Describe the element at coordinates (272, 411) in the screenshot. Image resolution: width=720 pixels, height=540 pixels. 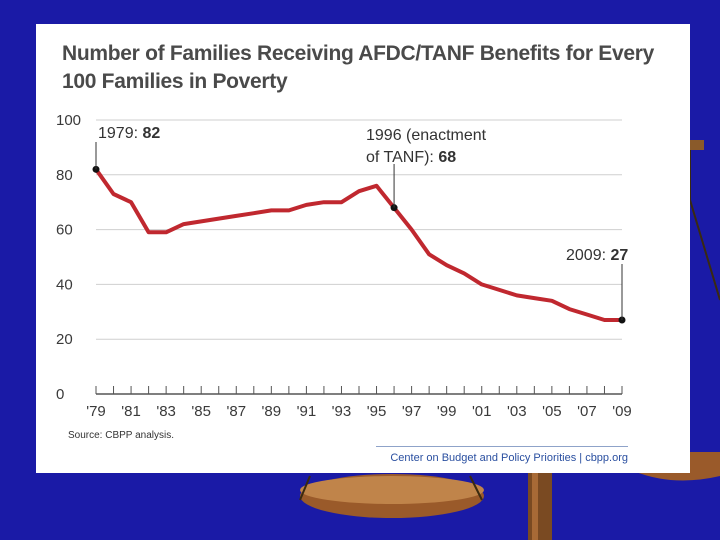
I see `x-tick-label: '89` at that location.